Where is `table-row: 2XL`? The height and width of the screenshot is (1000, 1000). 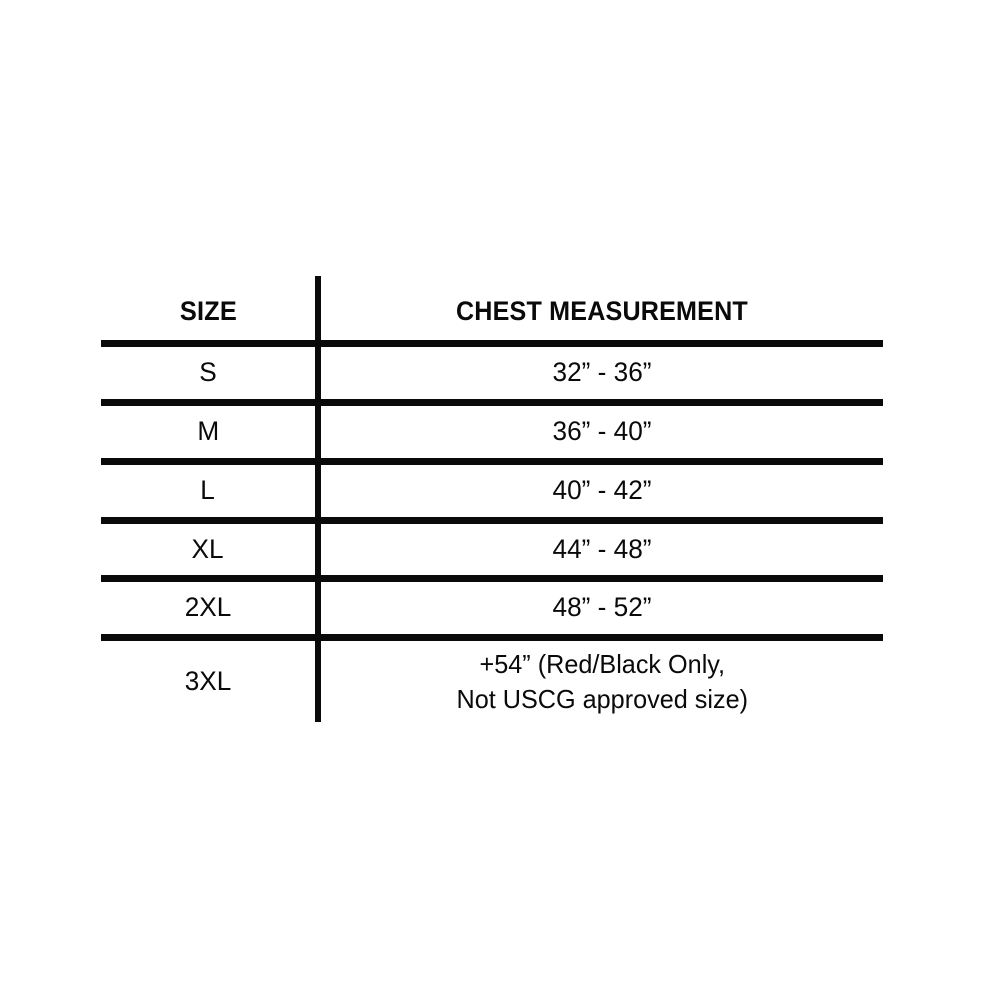 table-row: 2XL is located at coordinates (208, 608).